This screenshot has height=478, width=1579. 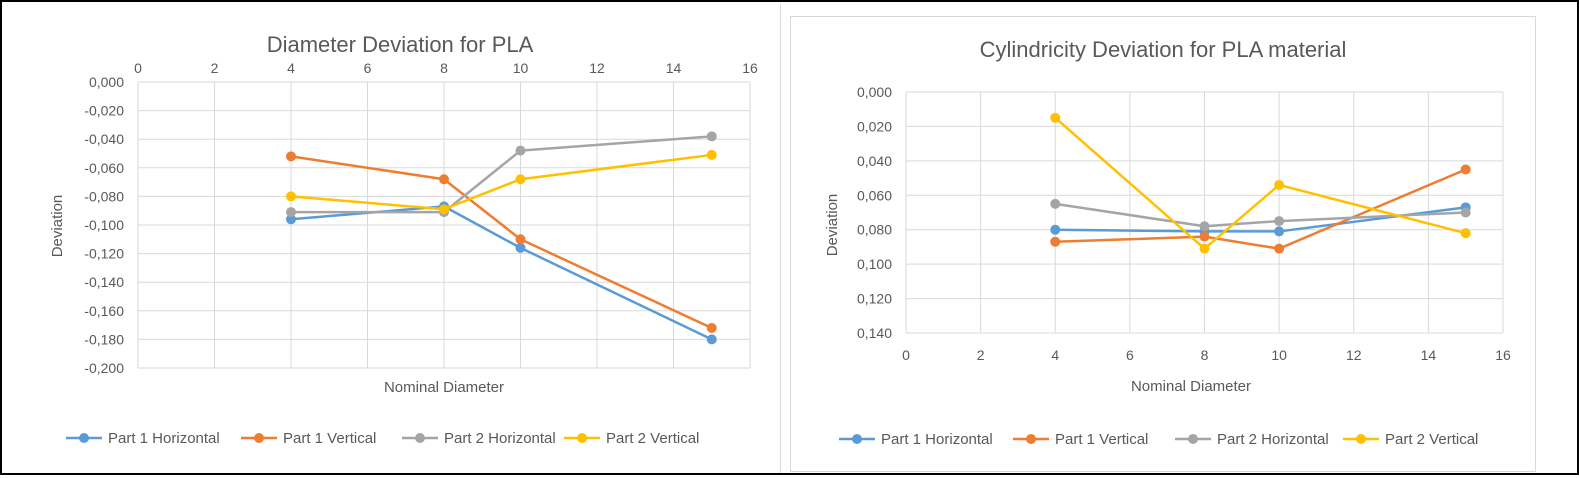 I want to click on y-tick-label: -0,020, so click(x=104, y=111).